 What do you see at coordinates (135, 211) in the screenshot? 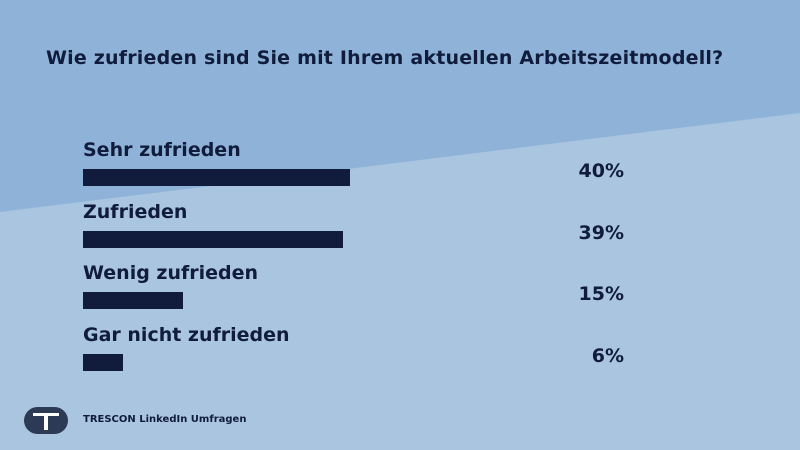
I see `category-label: Zufrieden` at bounding box center [135, 211].